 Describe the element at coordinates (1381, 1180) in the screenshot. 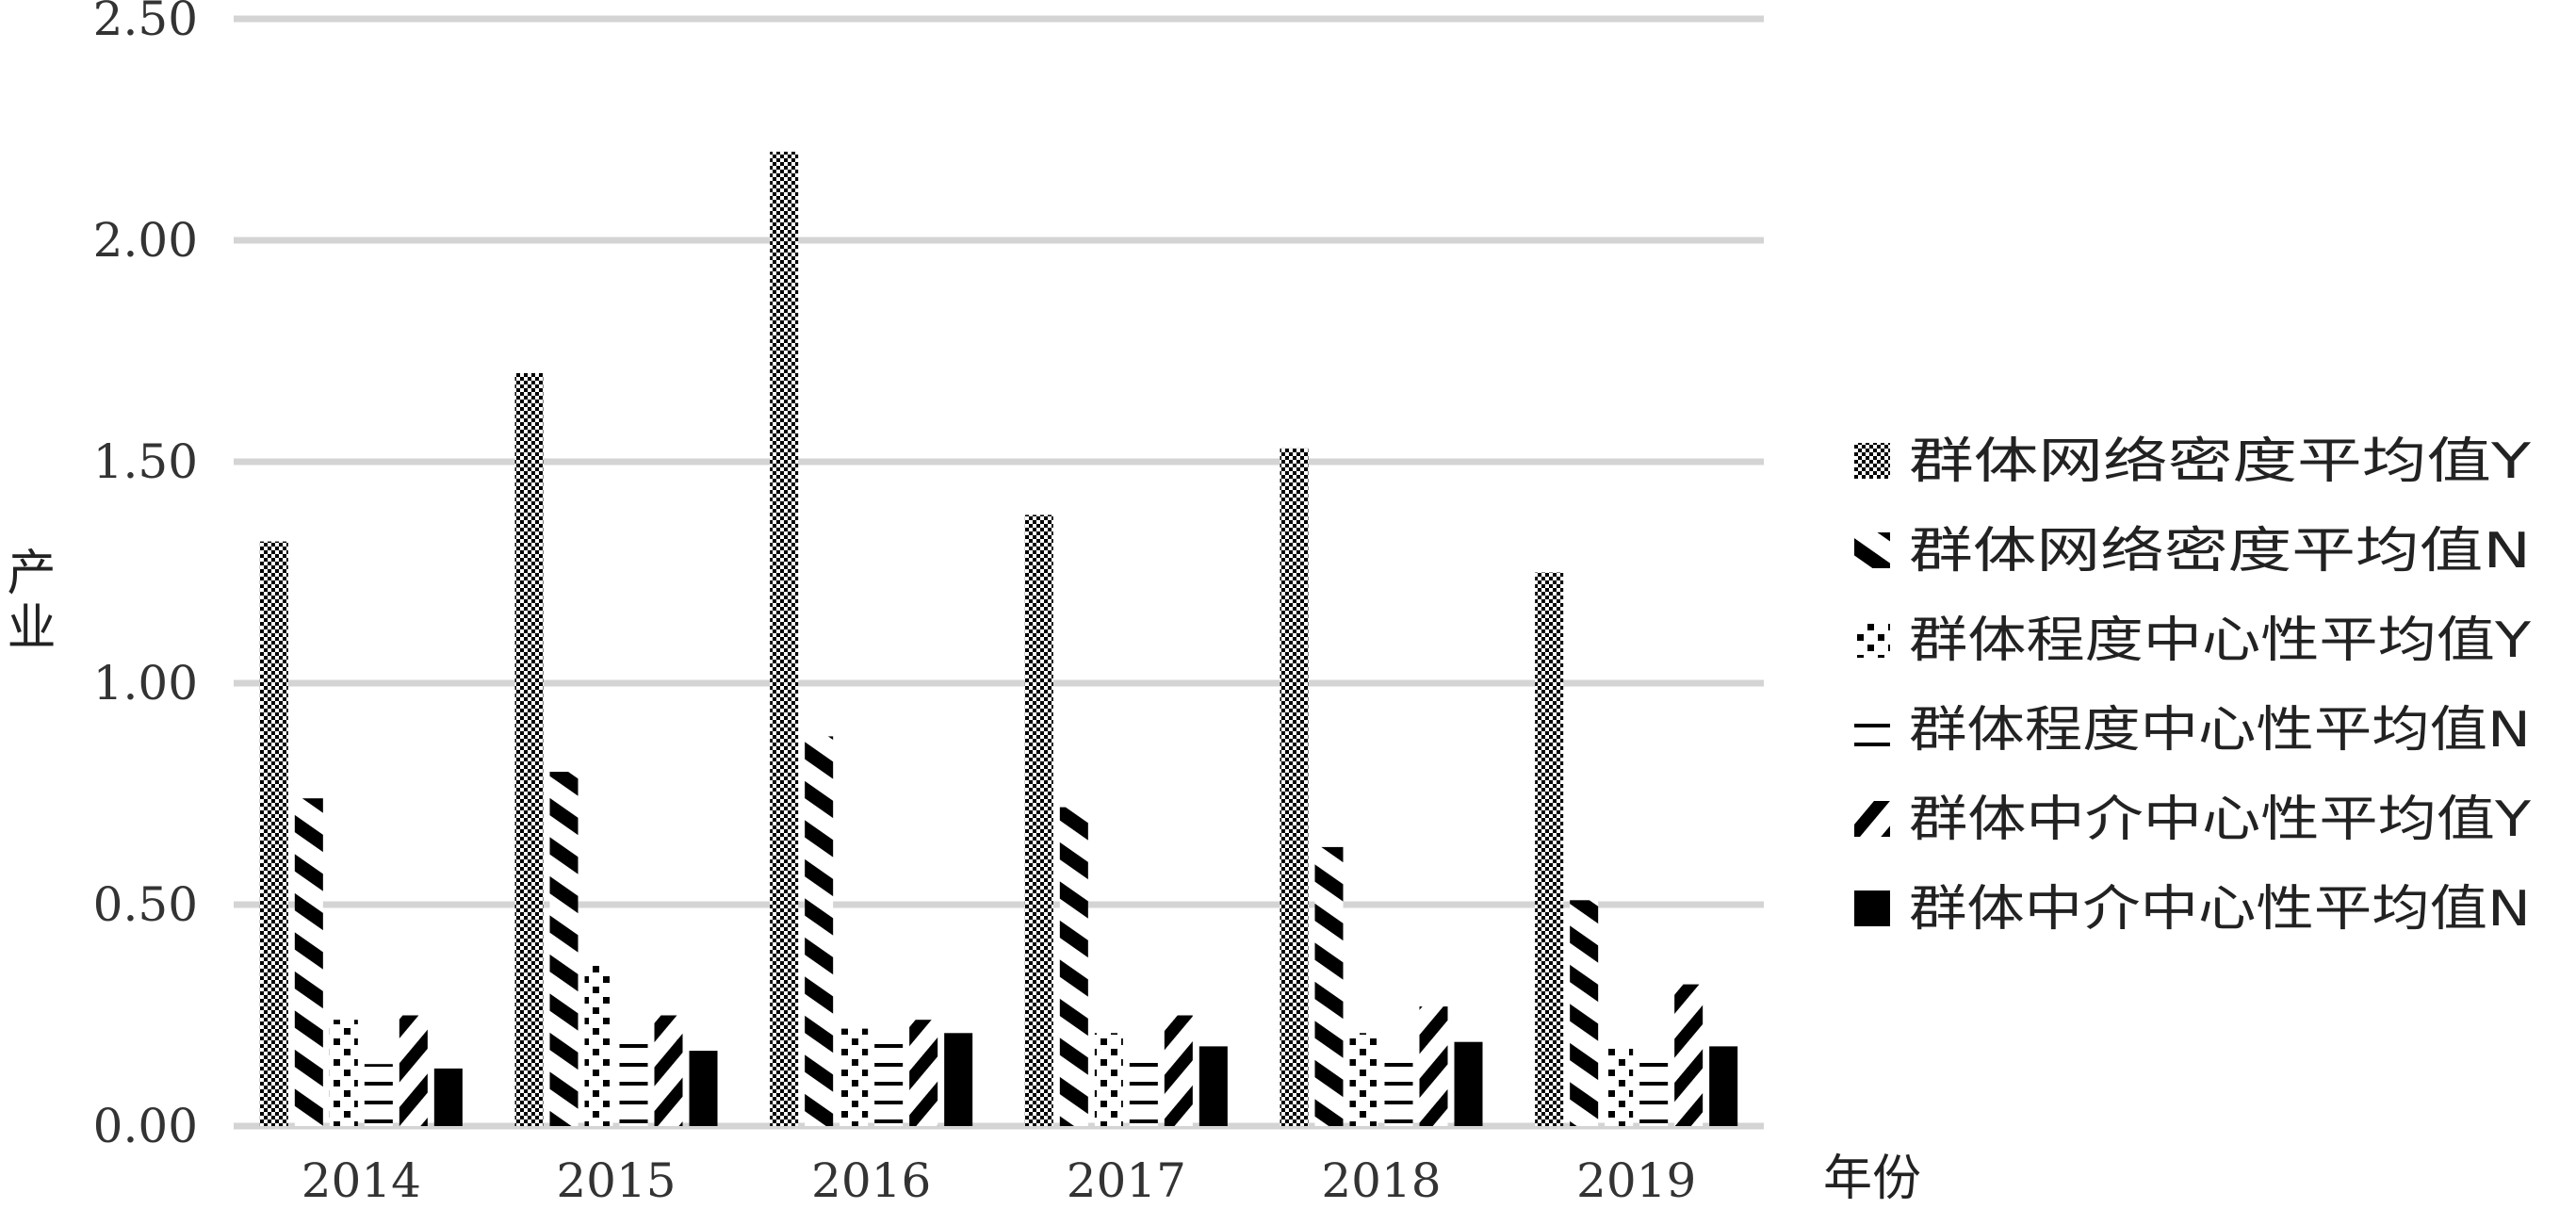

I see `x-tick-label: 2018` at that location.